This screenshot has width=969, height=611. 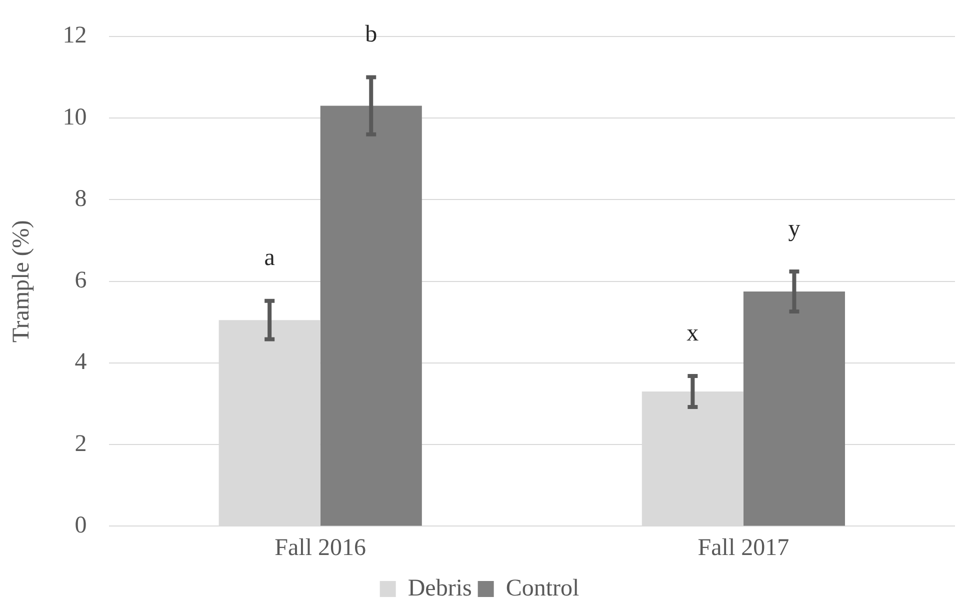 I want to click on y-tick-label: 0, so click(x=80, y=525).